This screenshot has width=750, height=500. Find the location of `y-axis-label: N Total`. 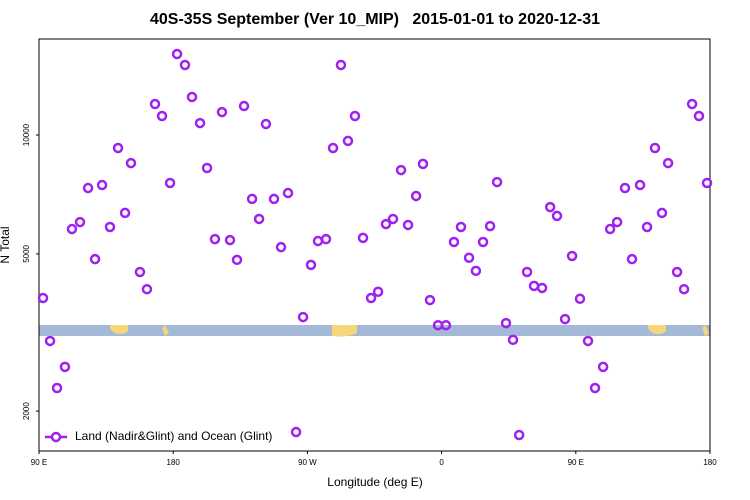

y-axis-label: N Total is located at coordinates (6, 244).